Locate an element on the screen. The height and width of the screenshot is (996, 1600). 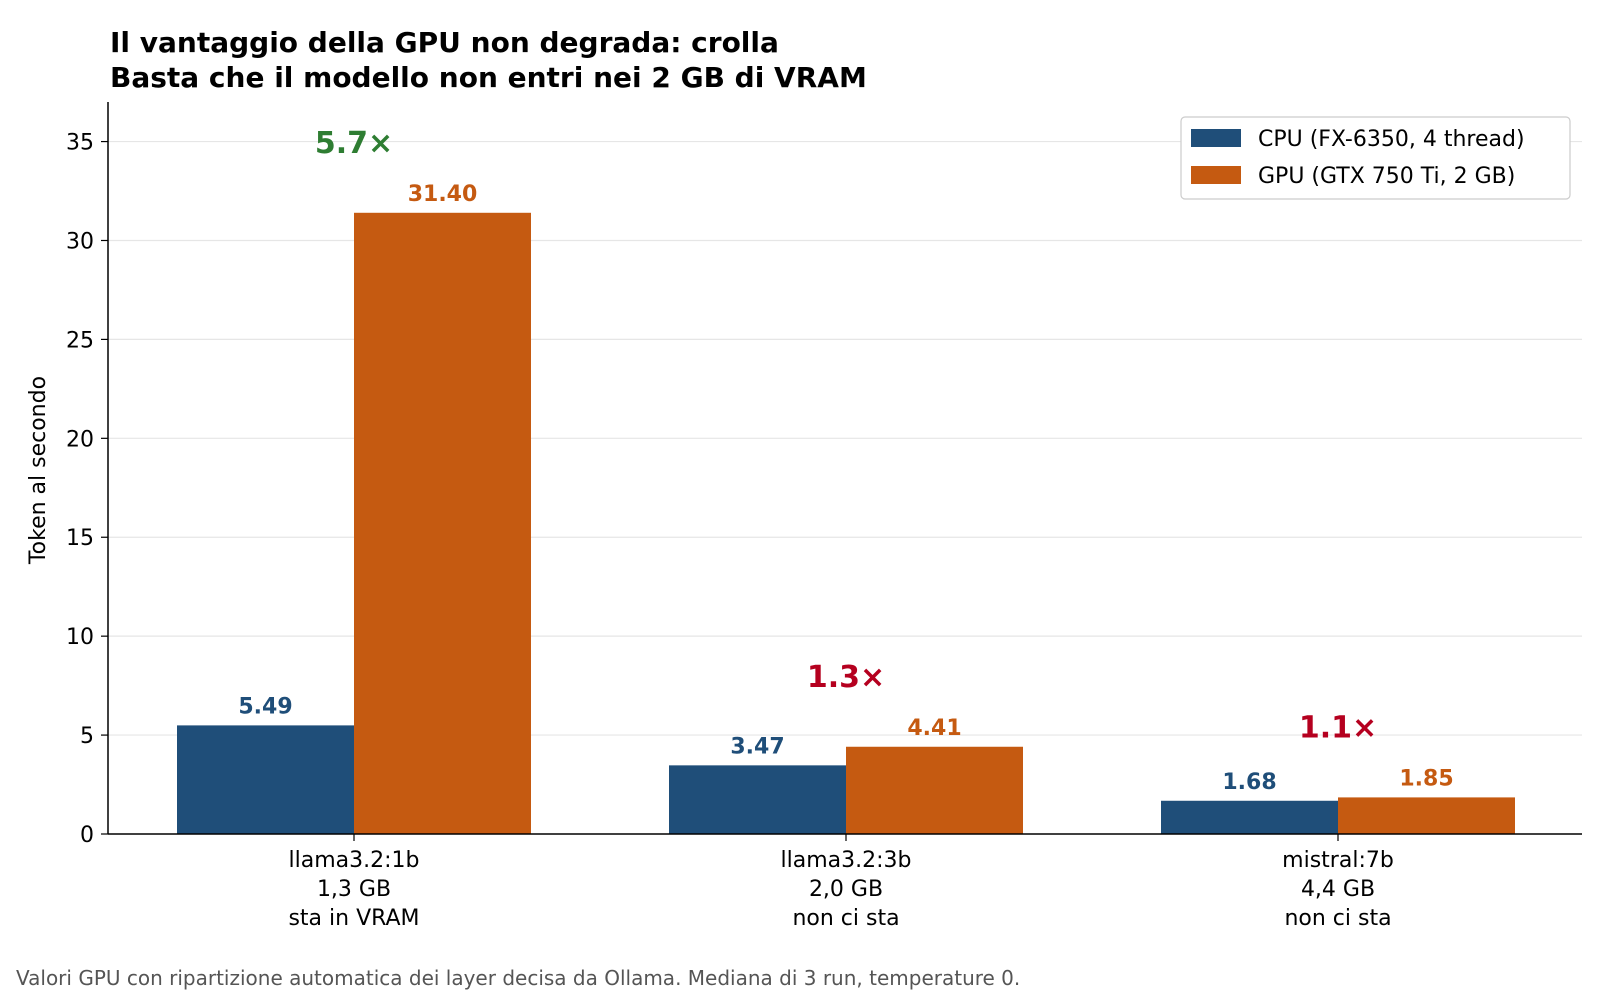
y-tick-label: 25 is located at coordinates (80, 340).